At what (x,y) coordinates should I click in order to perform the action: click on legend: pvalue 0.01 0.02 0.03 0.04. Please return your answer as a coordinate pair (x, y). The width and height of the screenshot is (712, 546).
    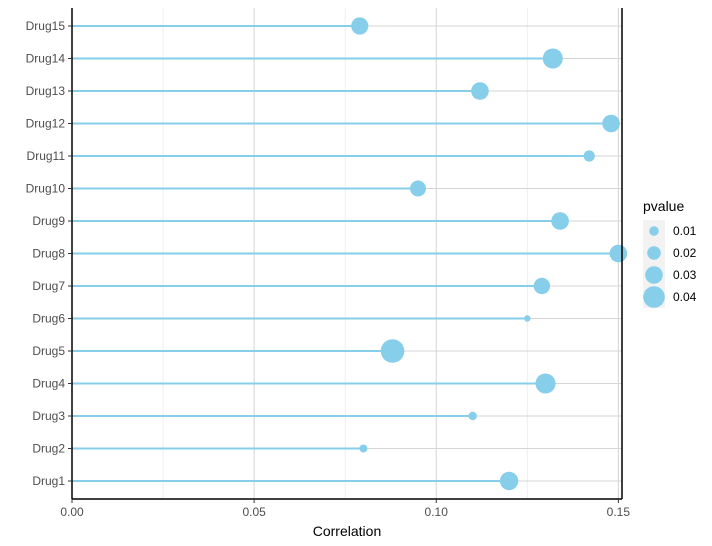
    Looking at the image, I should click on (670, 253).